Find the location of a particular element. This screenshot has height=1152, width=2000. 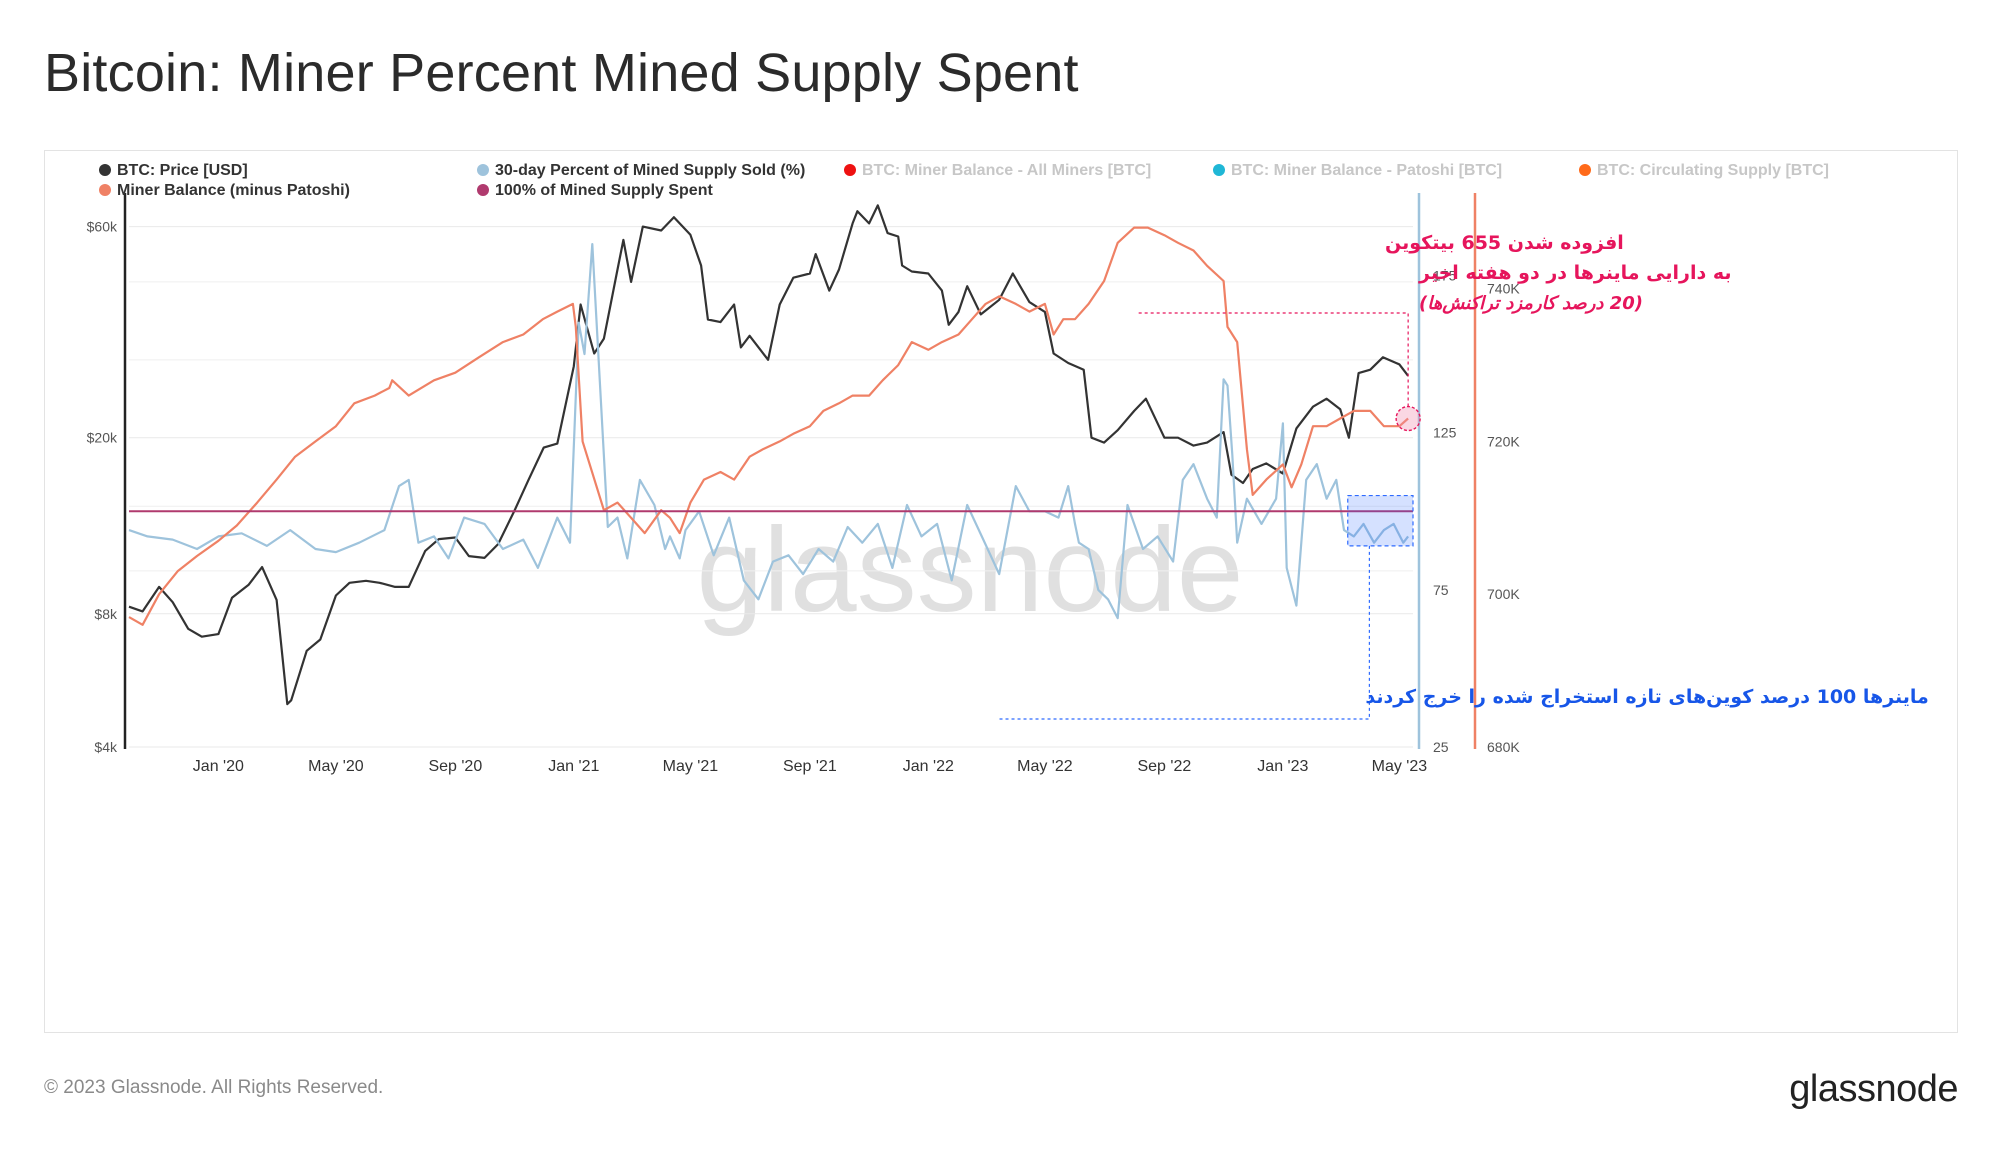

balance-tick-label: 720K is located at coordinates (1503, 441).